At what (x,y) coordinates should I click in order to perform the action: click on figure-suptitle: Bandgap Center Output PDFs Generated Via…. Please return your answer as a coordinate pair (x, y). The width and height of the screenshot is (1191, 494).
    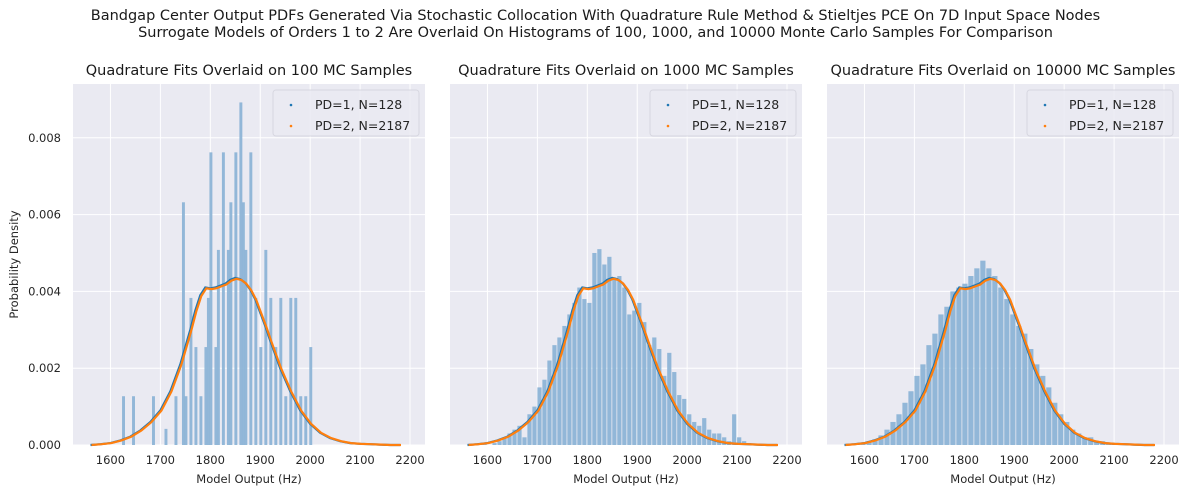
    Looking at the image, I should click on (595, 25).